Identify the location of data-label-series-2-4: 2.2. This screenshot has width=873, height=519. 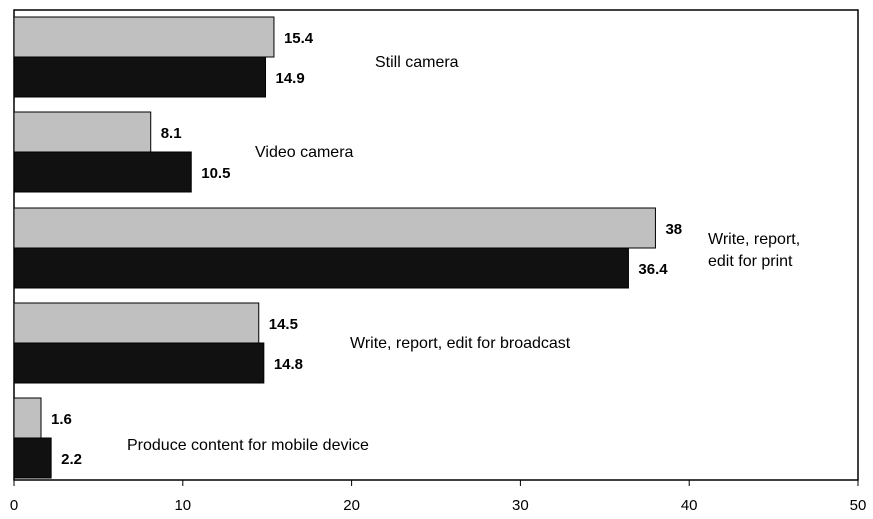
(71, 459).